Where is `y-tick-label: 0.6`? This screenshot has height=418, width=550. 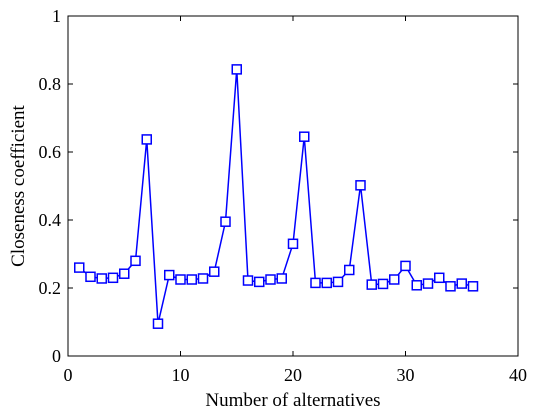
y-tick-label: 0.6 is located at coordinates (50, 152).